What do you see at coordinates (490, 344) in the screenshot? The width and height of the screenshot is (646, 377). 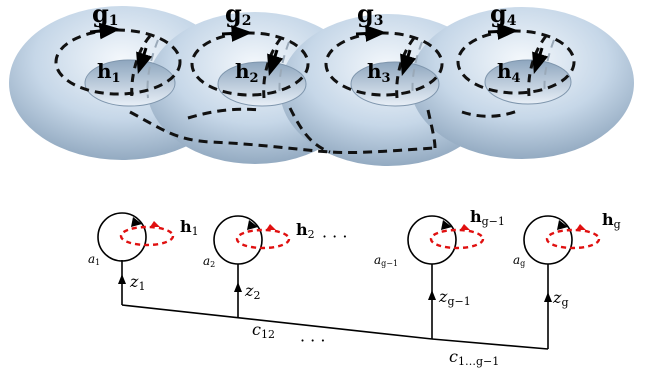 I see `edge-c1g` at bounding box center [490, 344].